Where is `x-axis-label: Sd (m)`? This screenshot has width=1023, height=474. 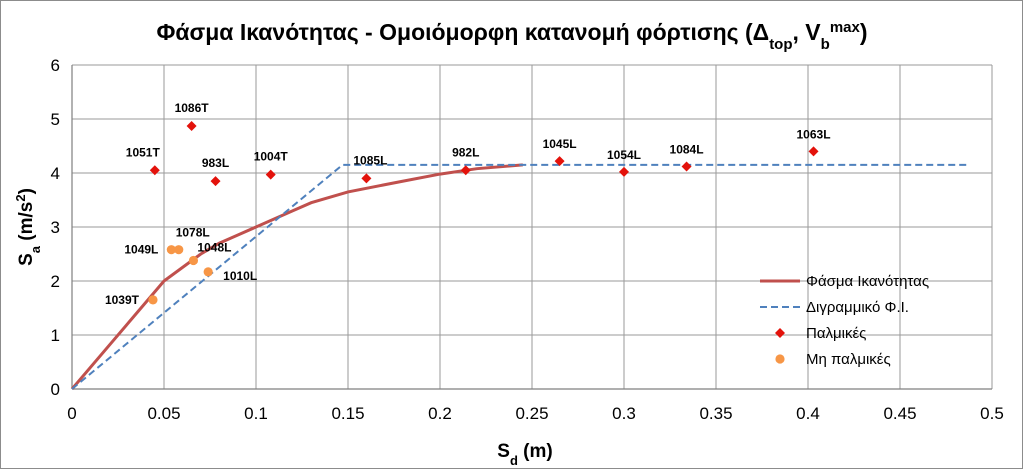 x-axis-label: Sd (m) is located at coordinates (524, 454).